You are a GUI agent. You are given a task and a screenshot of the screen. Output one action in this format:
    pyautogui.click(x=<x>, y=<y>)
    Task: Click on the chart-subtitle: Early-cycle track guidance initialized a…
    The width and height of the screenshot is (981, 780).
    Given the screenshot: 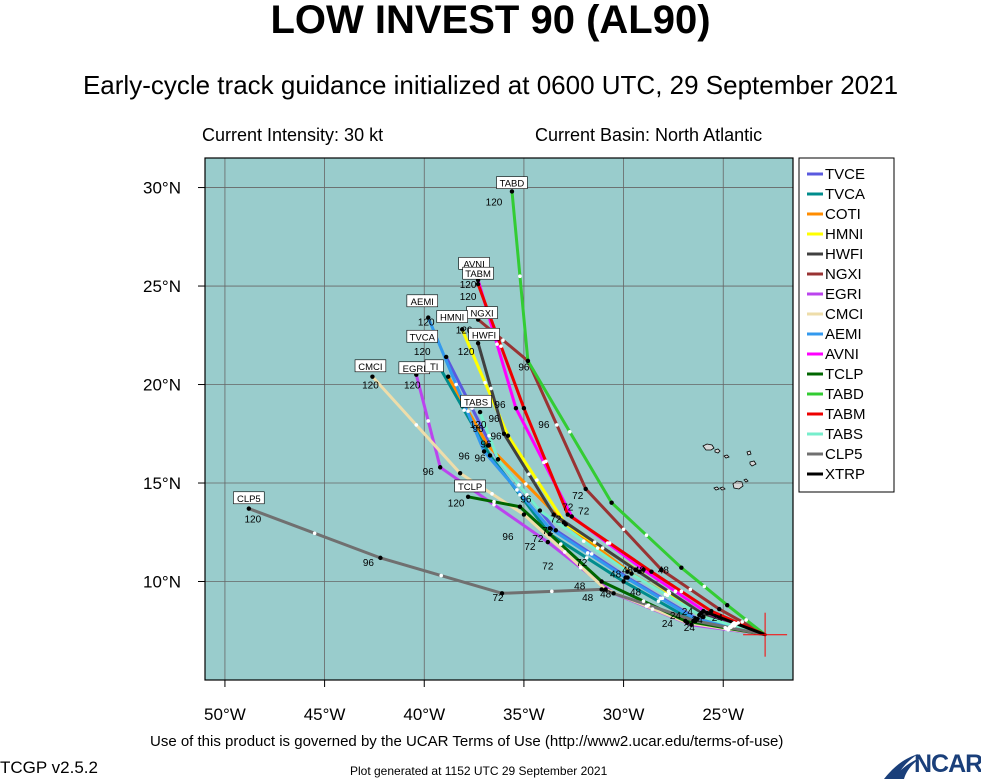 What is the action you would take?
    pyautogui.click(x=490, y=85)
    